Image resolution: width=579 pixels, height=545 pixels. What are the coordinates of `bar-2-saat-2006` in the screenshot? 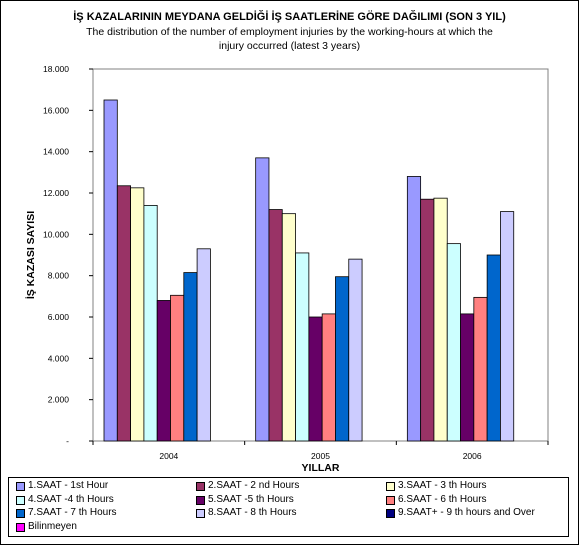 It's located at (427, 320).